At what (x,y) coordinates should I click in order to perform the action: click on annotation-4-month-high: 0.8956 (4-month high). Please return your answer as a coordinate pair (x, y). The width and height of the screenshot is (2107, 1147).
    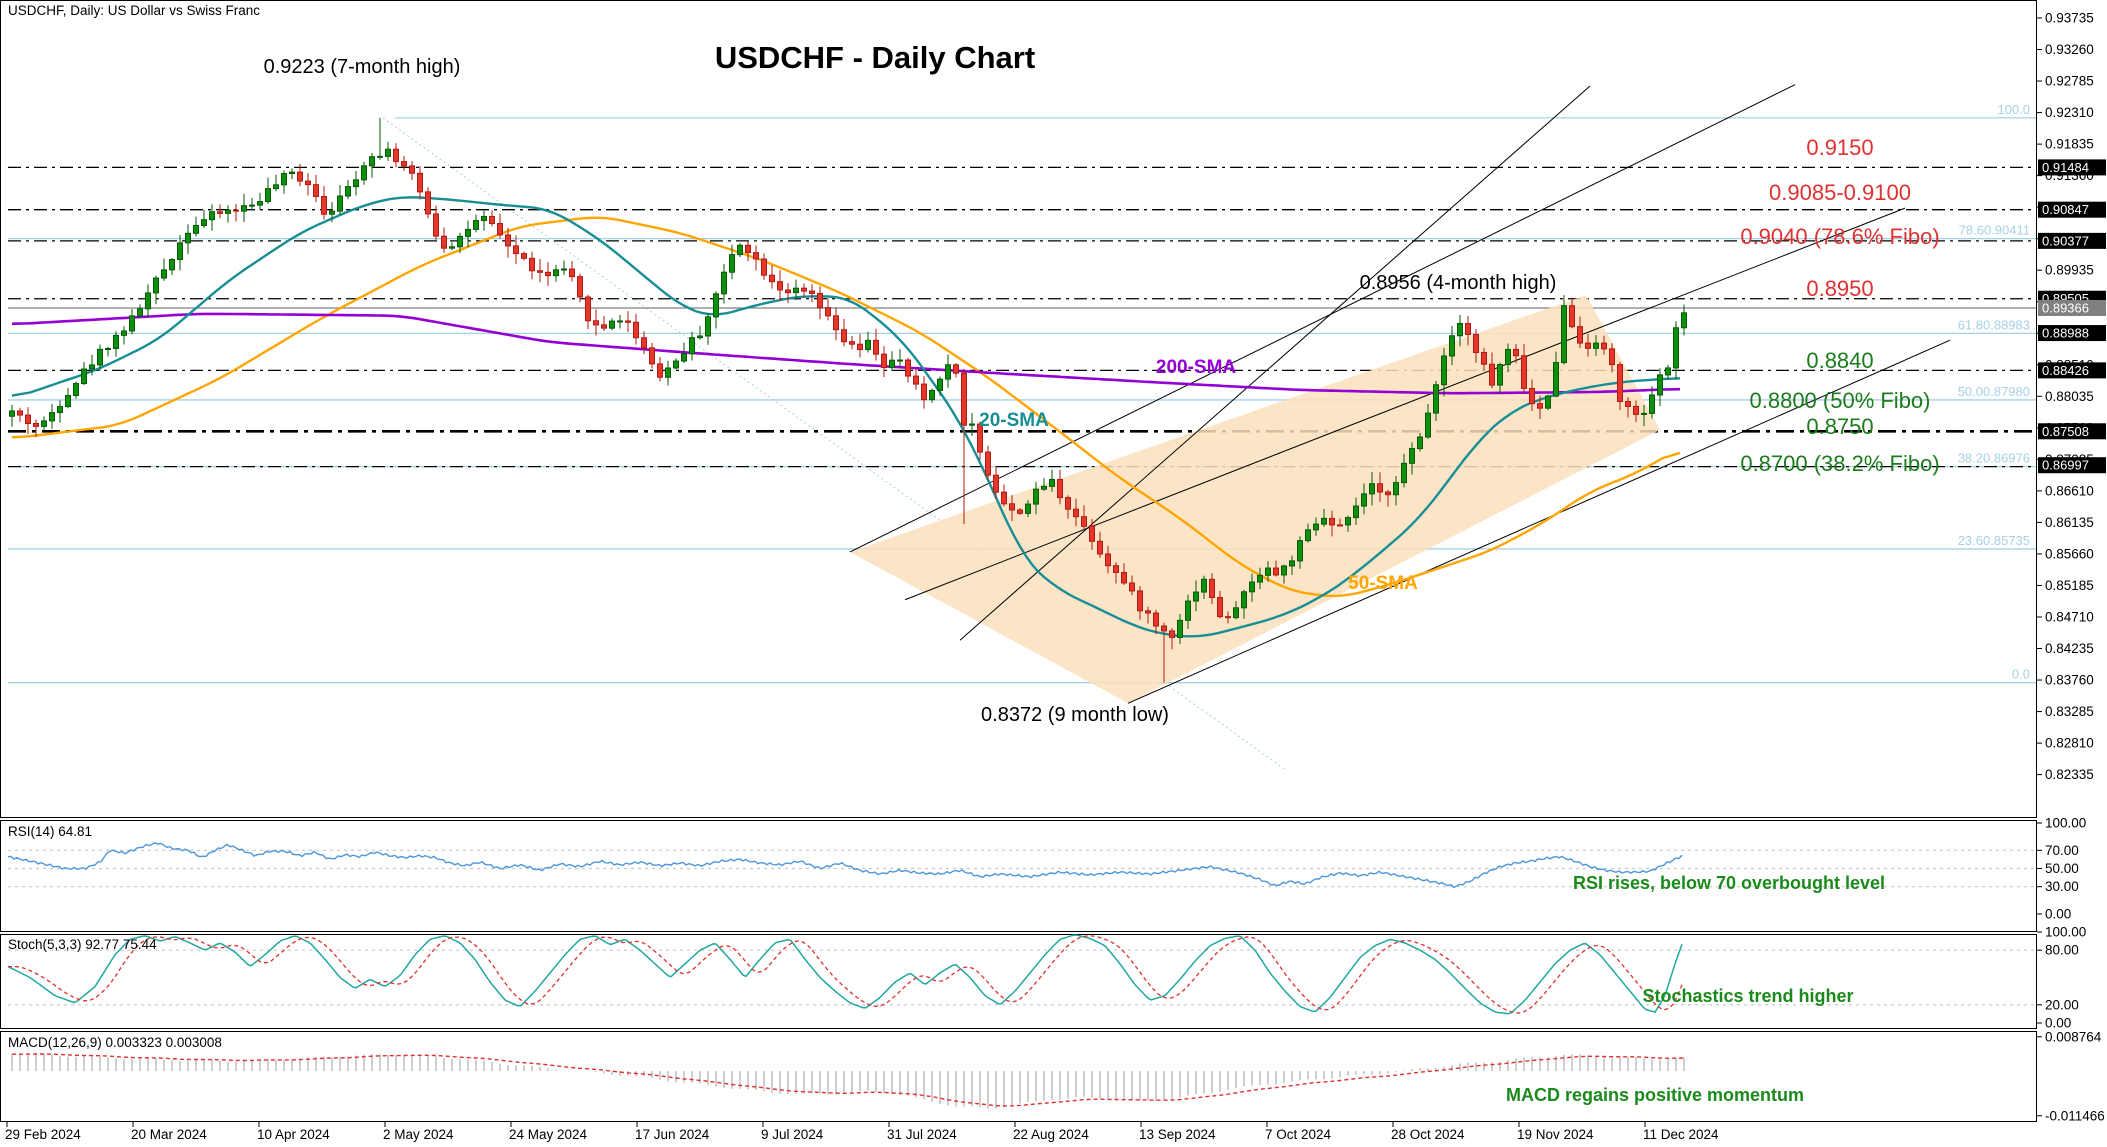
    Looking at the image, I should click on (1458, 283).